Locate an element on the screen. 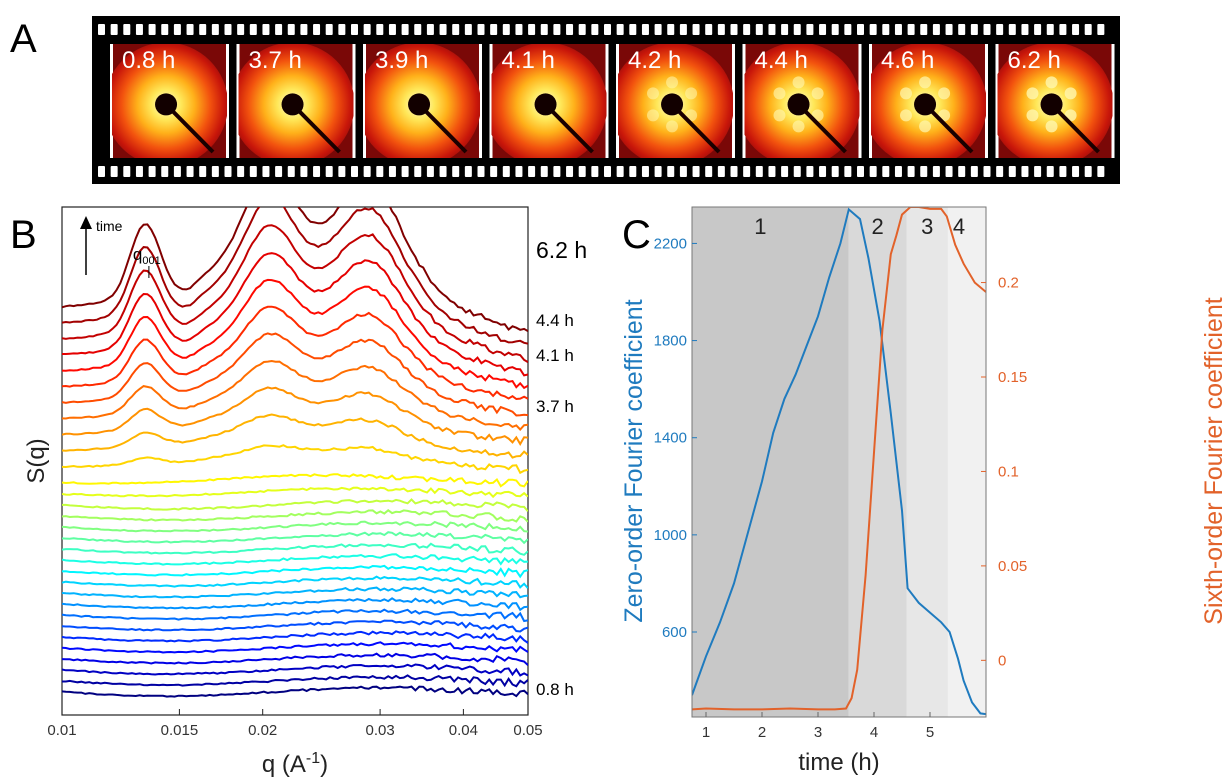 The width and height of the screenshot is (1226, 780). frame-border-right is located at coordinates (1113, 101).